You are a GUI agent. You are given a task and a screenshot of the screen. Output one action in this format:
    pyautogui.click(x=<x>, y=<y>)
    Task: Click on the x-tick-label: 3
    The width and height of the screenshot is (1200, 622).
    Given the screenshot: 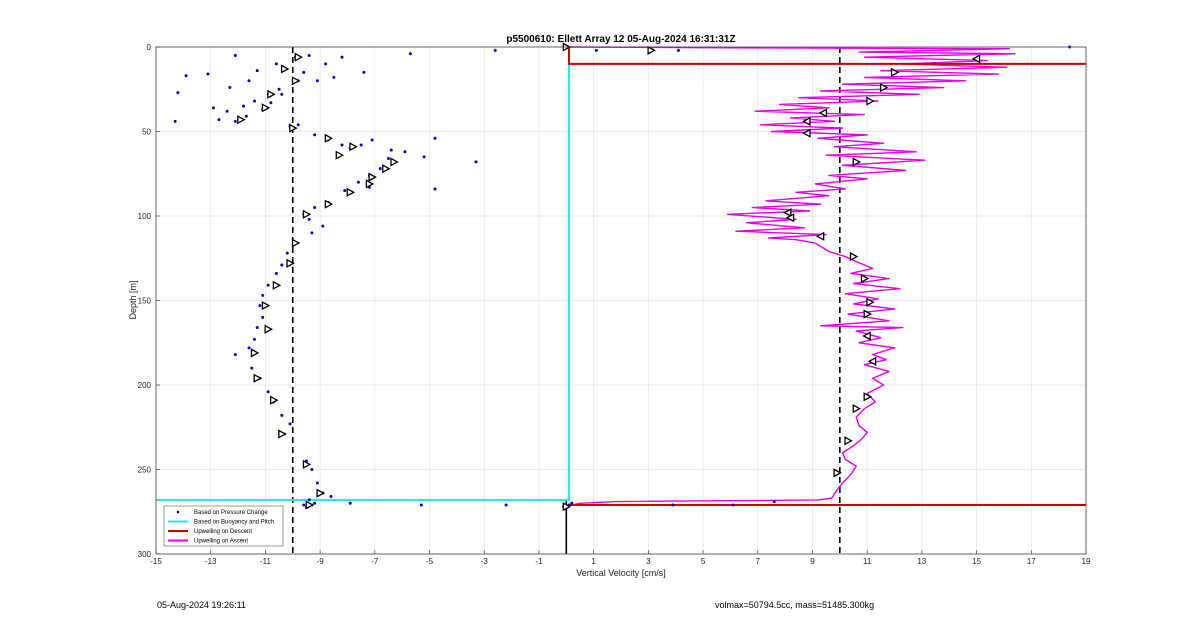 What is the action you would take?
    pyautogui.click(x=648, y=561)
    